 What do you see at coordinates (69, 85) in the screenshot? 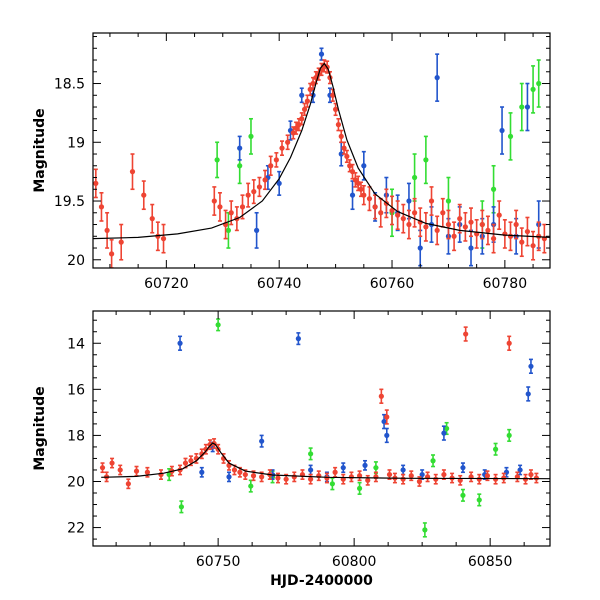
I see `top-y-tick-label: 18.5` at bounding box center [69, 85].